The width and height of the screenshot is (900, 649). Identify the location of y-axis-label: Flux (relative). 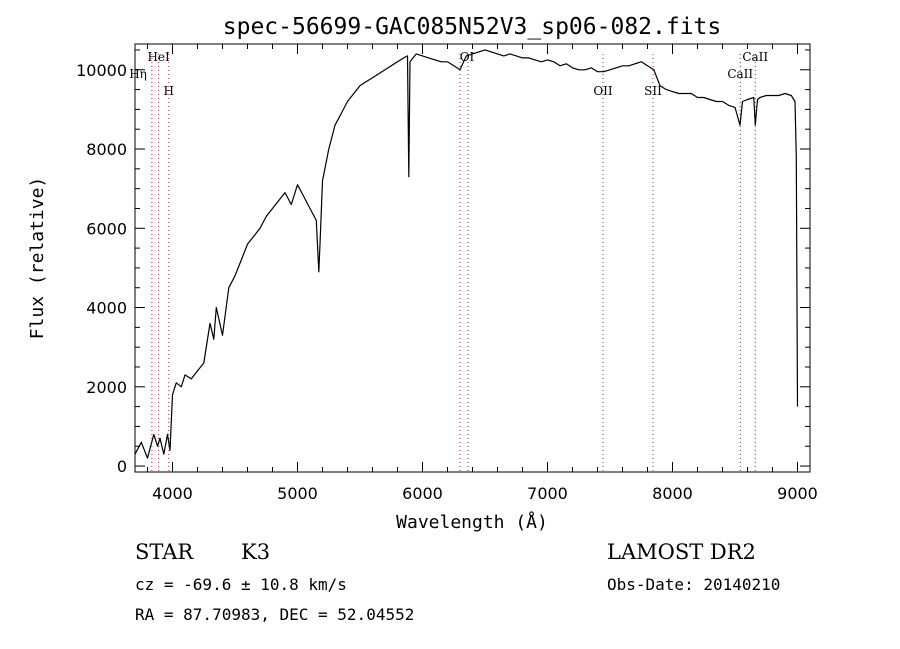
(37, 258).